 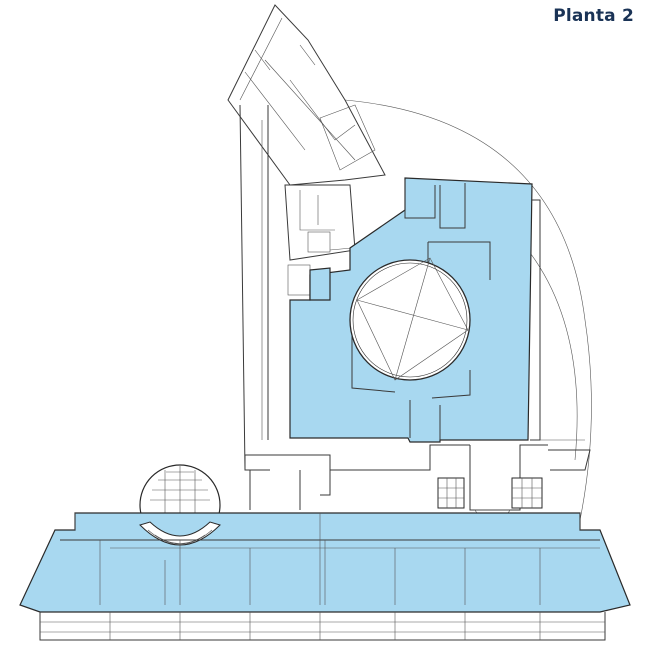 I want to click on auditorium-seating, so click(x=180, y=533).